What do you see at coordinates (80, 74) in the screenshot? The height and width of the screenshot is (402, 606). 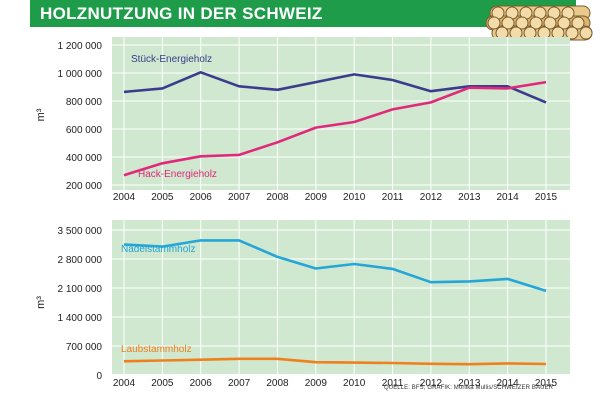 I see `y-tick-label: 1 000 000` at bounding box center [80, 74].